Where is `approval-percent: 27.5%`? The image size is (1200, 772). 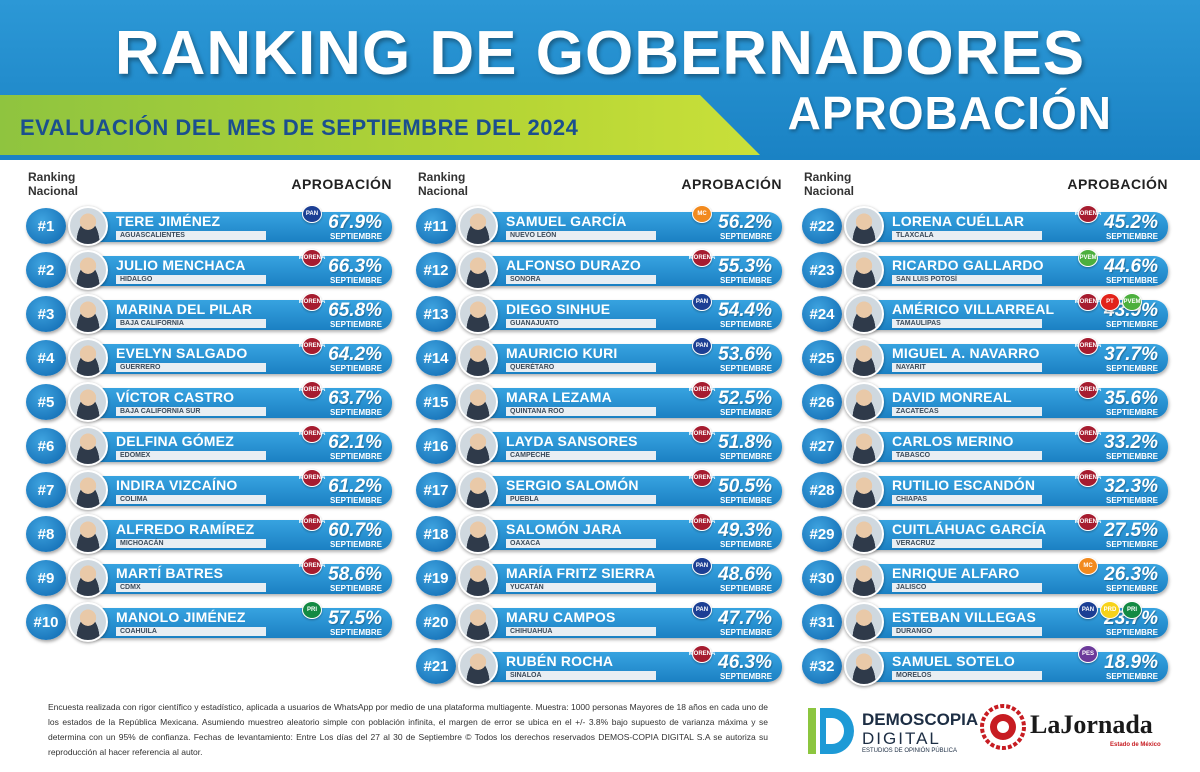
approval-percent: 27.5% is located at coordinates (1131, 530).